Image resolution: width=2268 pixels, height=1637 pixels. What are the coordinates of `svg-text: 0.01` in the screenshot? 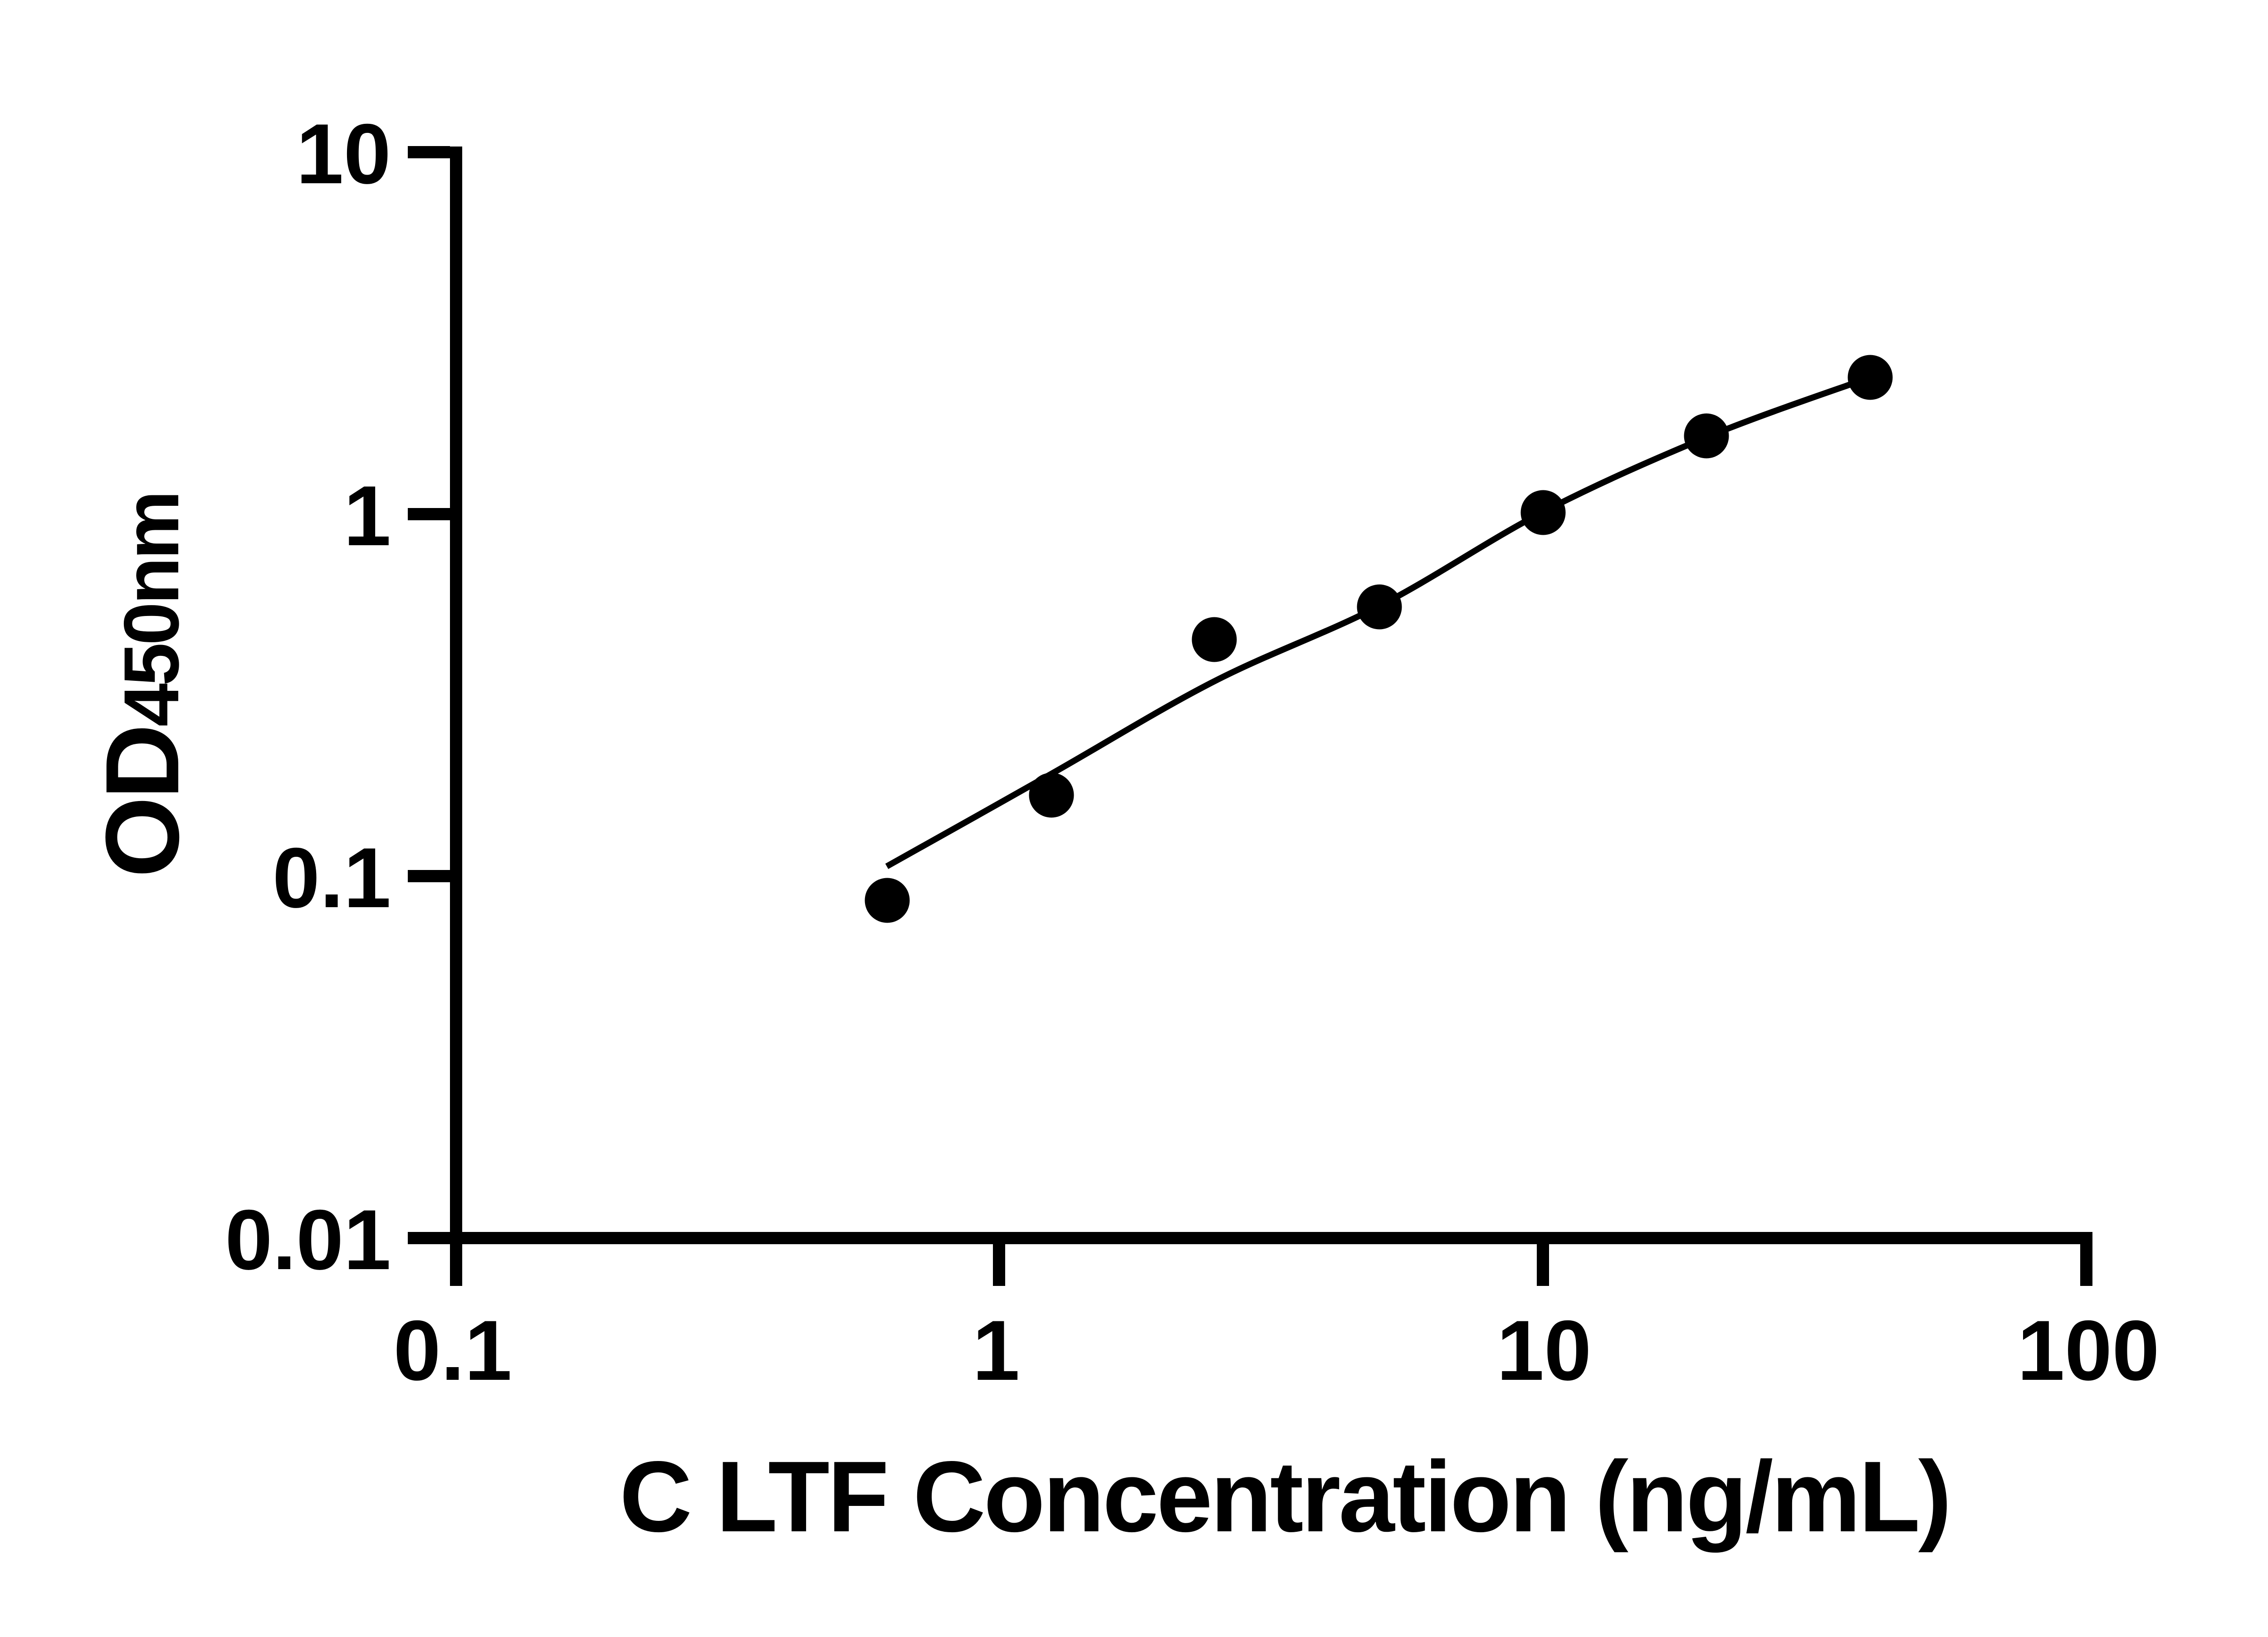 It's located at (308, 1239).